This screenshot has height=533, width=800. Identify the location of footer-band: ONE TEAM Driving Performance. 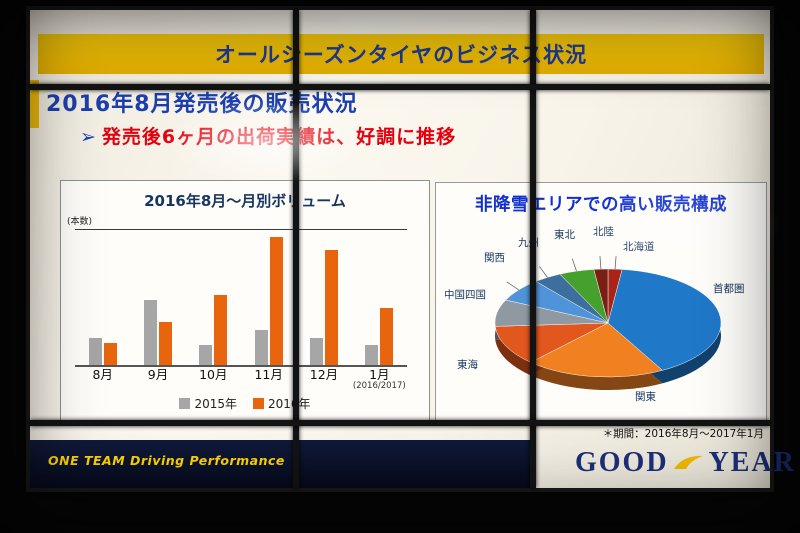
(281, 464).